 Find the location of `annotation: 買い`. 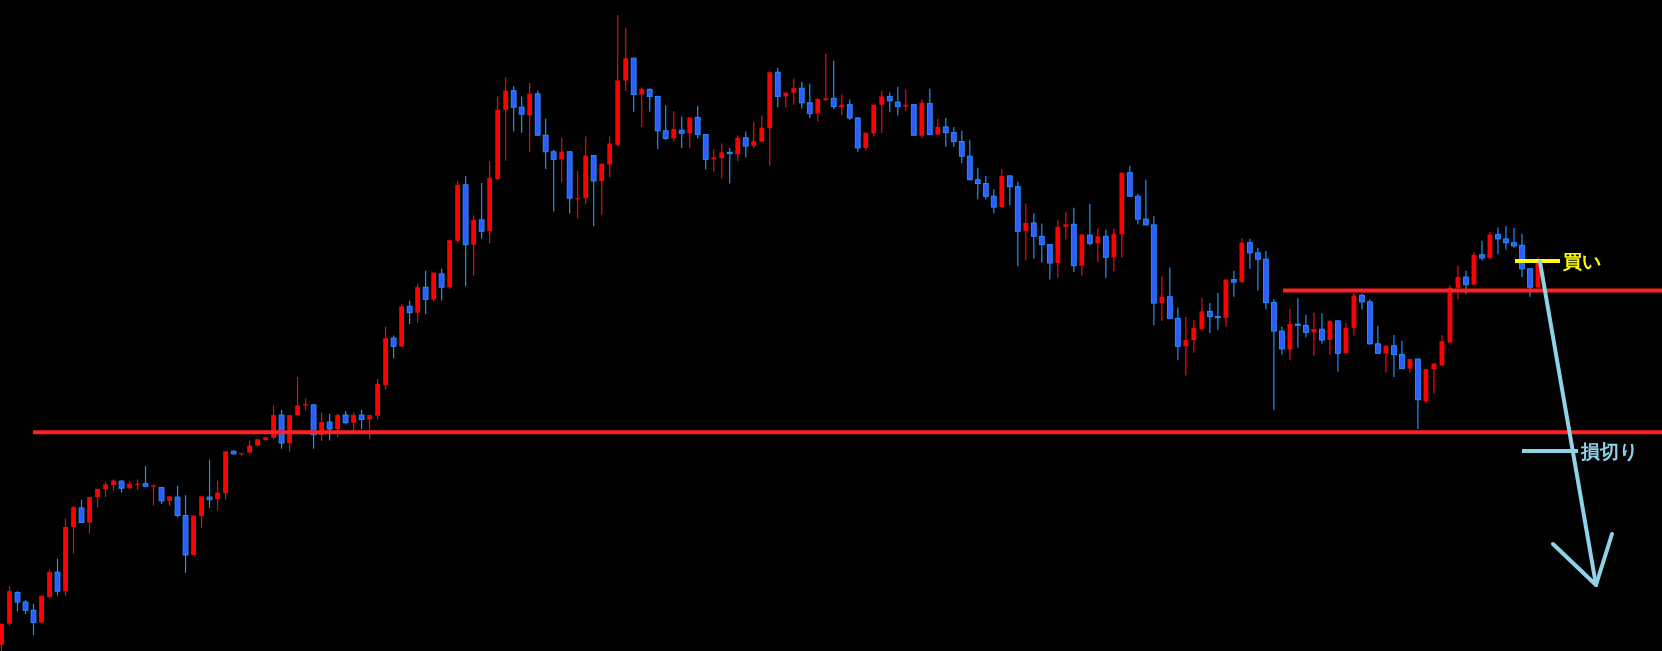

annotation: 買い is located at coordinates (1558, 261).